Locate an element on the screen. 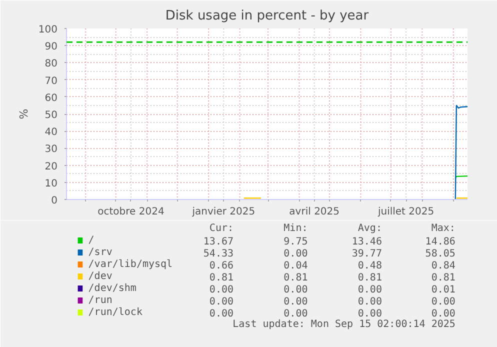 The height and width of the screenshot is (347, 497). text: 0.66 is located at coordinates (221, 266).